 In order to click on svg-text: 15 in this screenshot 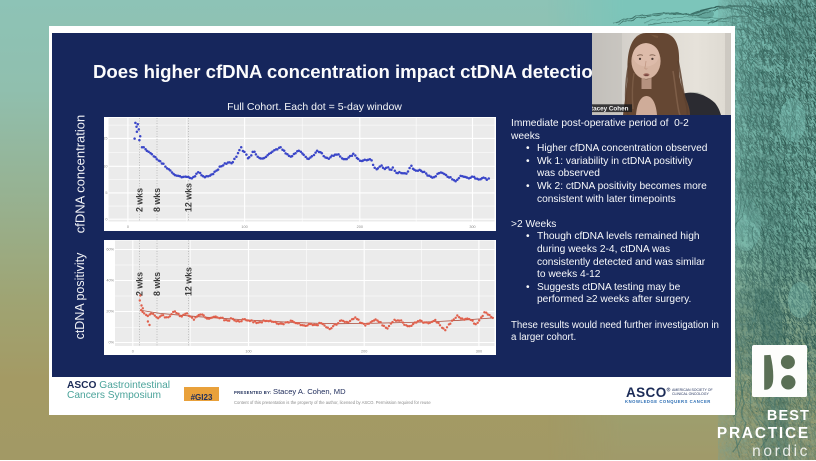, I will do `click(106, 139)`.